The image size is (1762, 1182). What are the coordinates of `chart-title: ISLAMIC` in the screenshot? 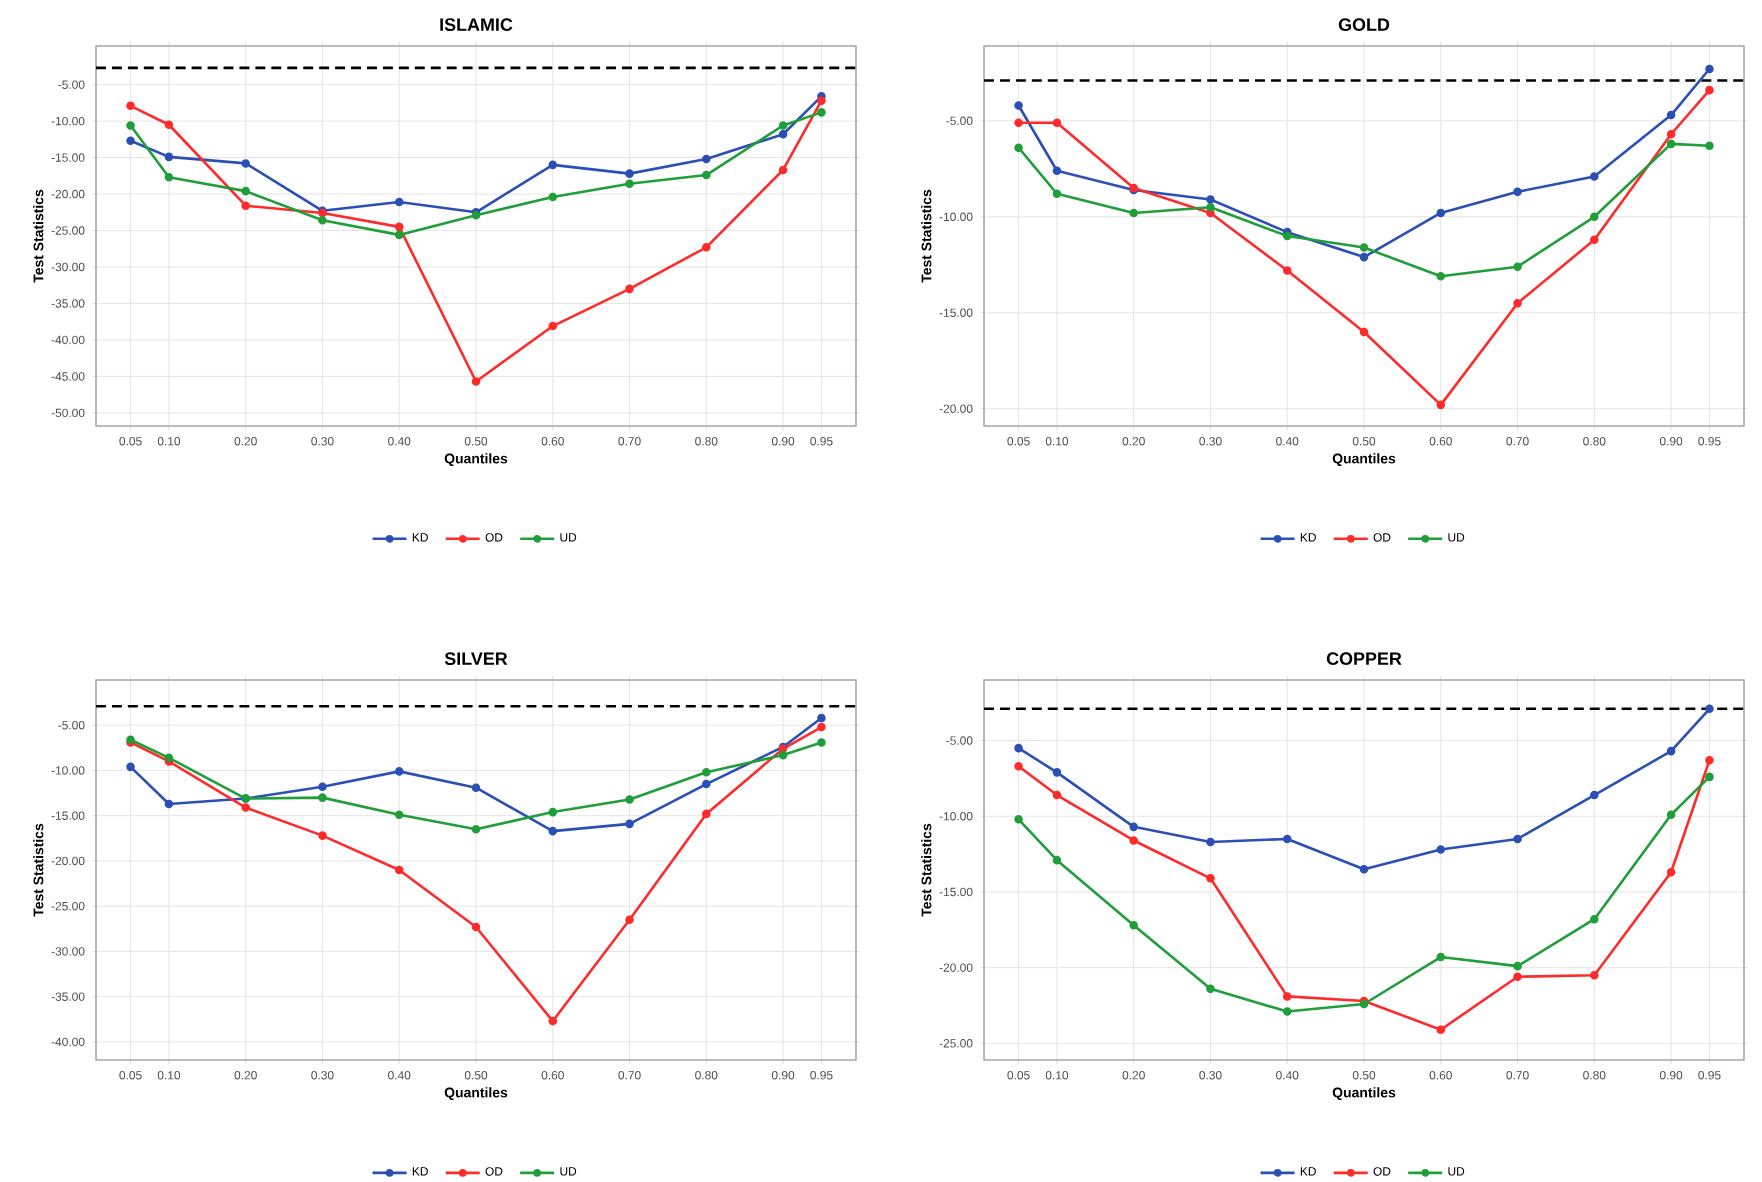 It's located at (476, 24).